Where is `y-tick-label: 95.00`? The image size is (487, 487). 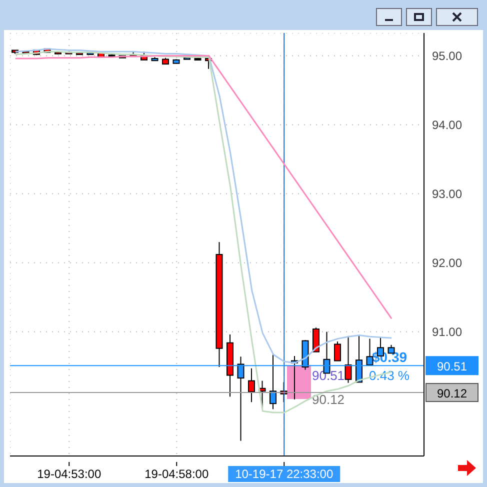 y-tick-label: 95.00 is located at coordinates (447, 56).